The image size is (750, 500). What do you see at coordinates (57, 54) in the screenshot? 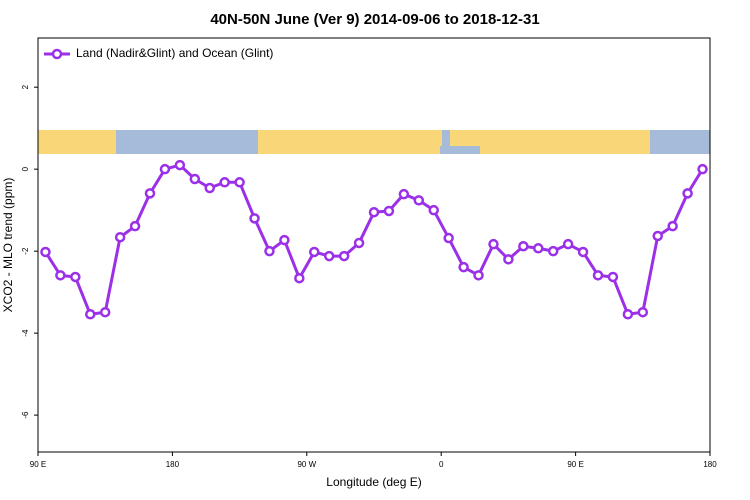
I see `legend-marker` at bounding box center [57, 54].